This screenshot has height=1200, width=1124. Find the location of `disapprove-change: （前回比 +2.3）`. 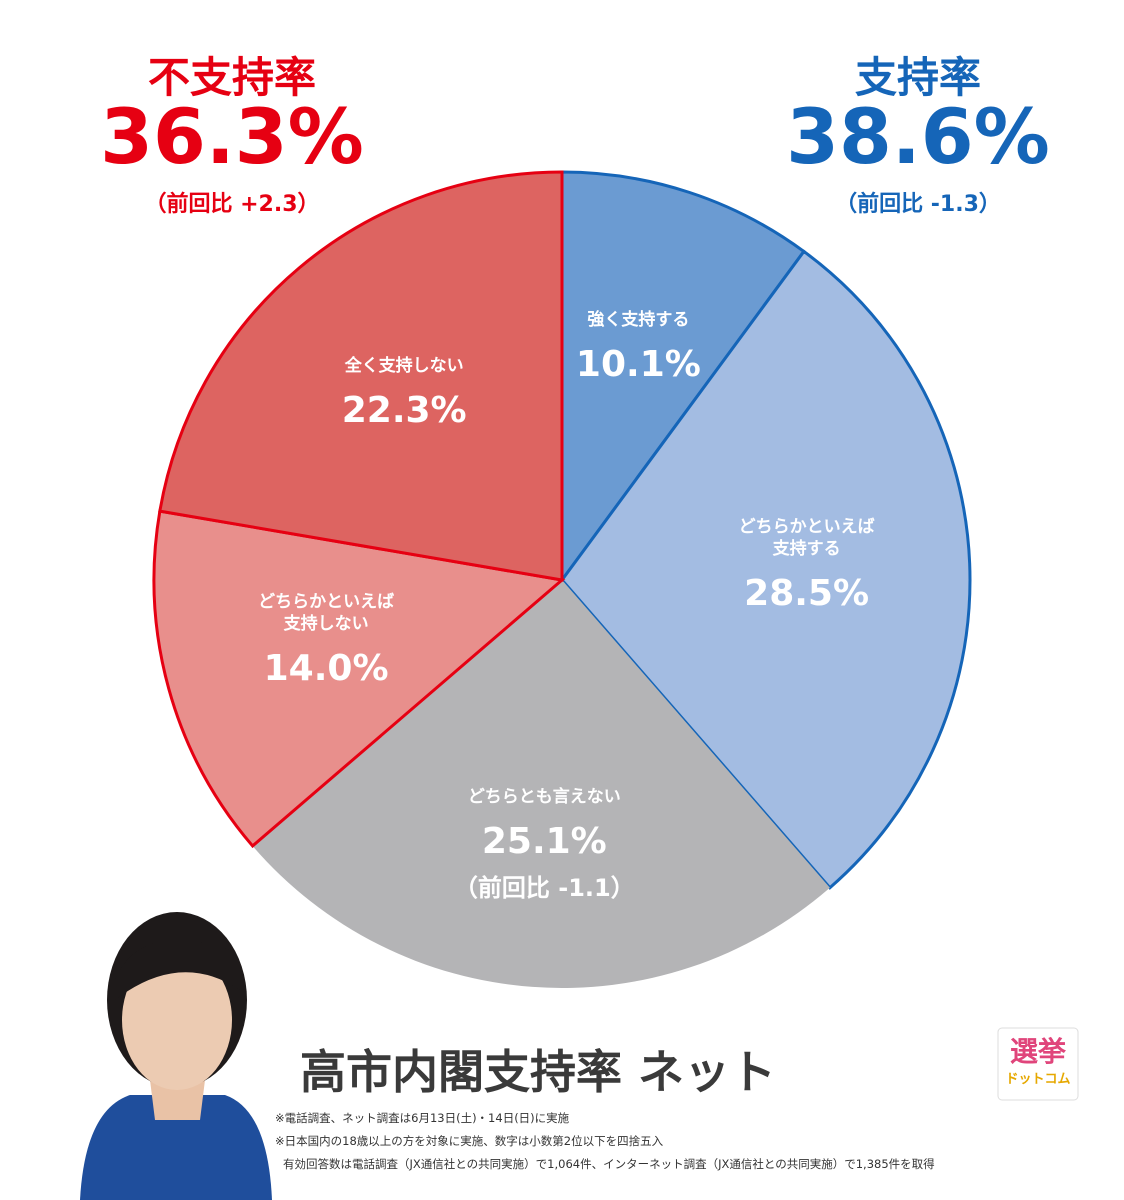

disapprove-change: （前回比 +2.3） is located at coordinates (232, 204).